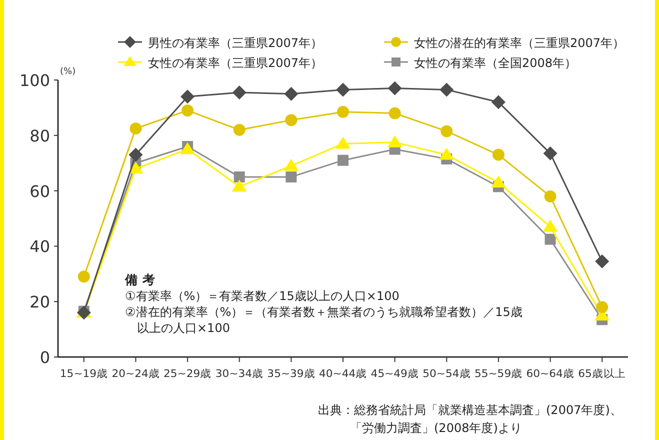 The image size is (659, 440). I want to click on x-tick-label: 25~29歳, so click(188, 373).